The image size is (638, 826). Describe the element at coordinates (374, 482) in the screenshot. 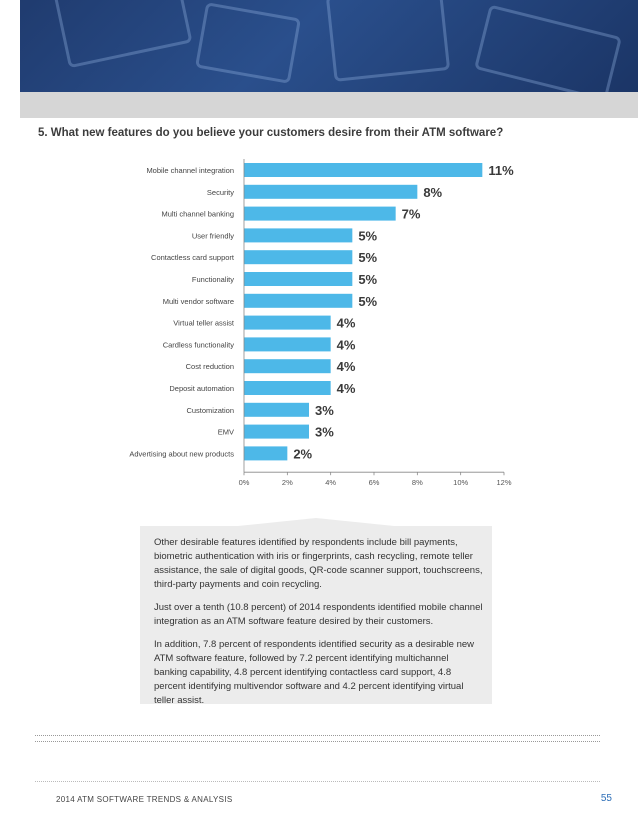

I see `x-tick-label: 6%` at that location.